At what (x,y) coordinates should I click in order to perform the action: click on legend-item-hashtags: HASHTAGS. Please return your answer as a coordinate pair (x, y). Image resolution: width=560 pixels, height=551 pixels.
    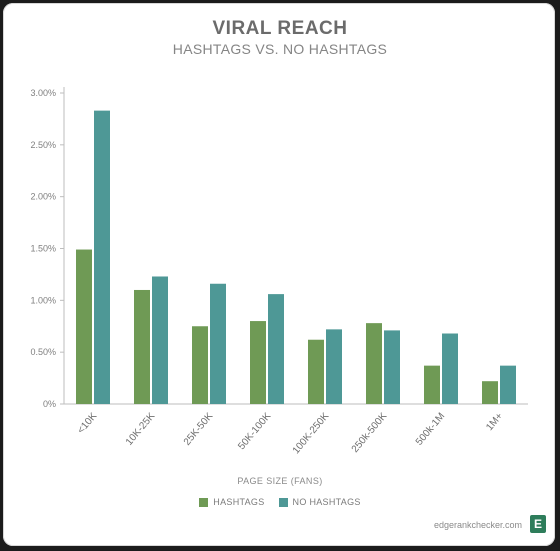
    Looking at the image, I should click on (231, 502).